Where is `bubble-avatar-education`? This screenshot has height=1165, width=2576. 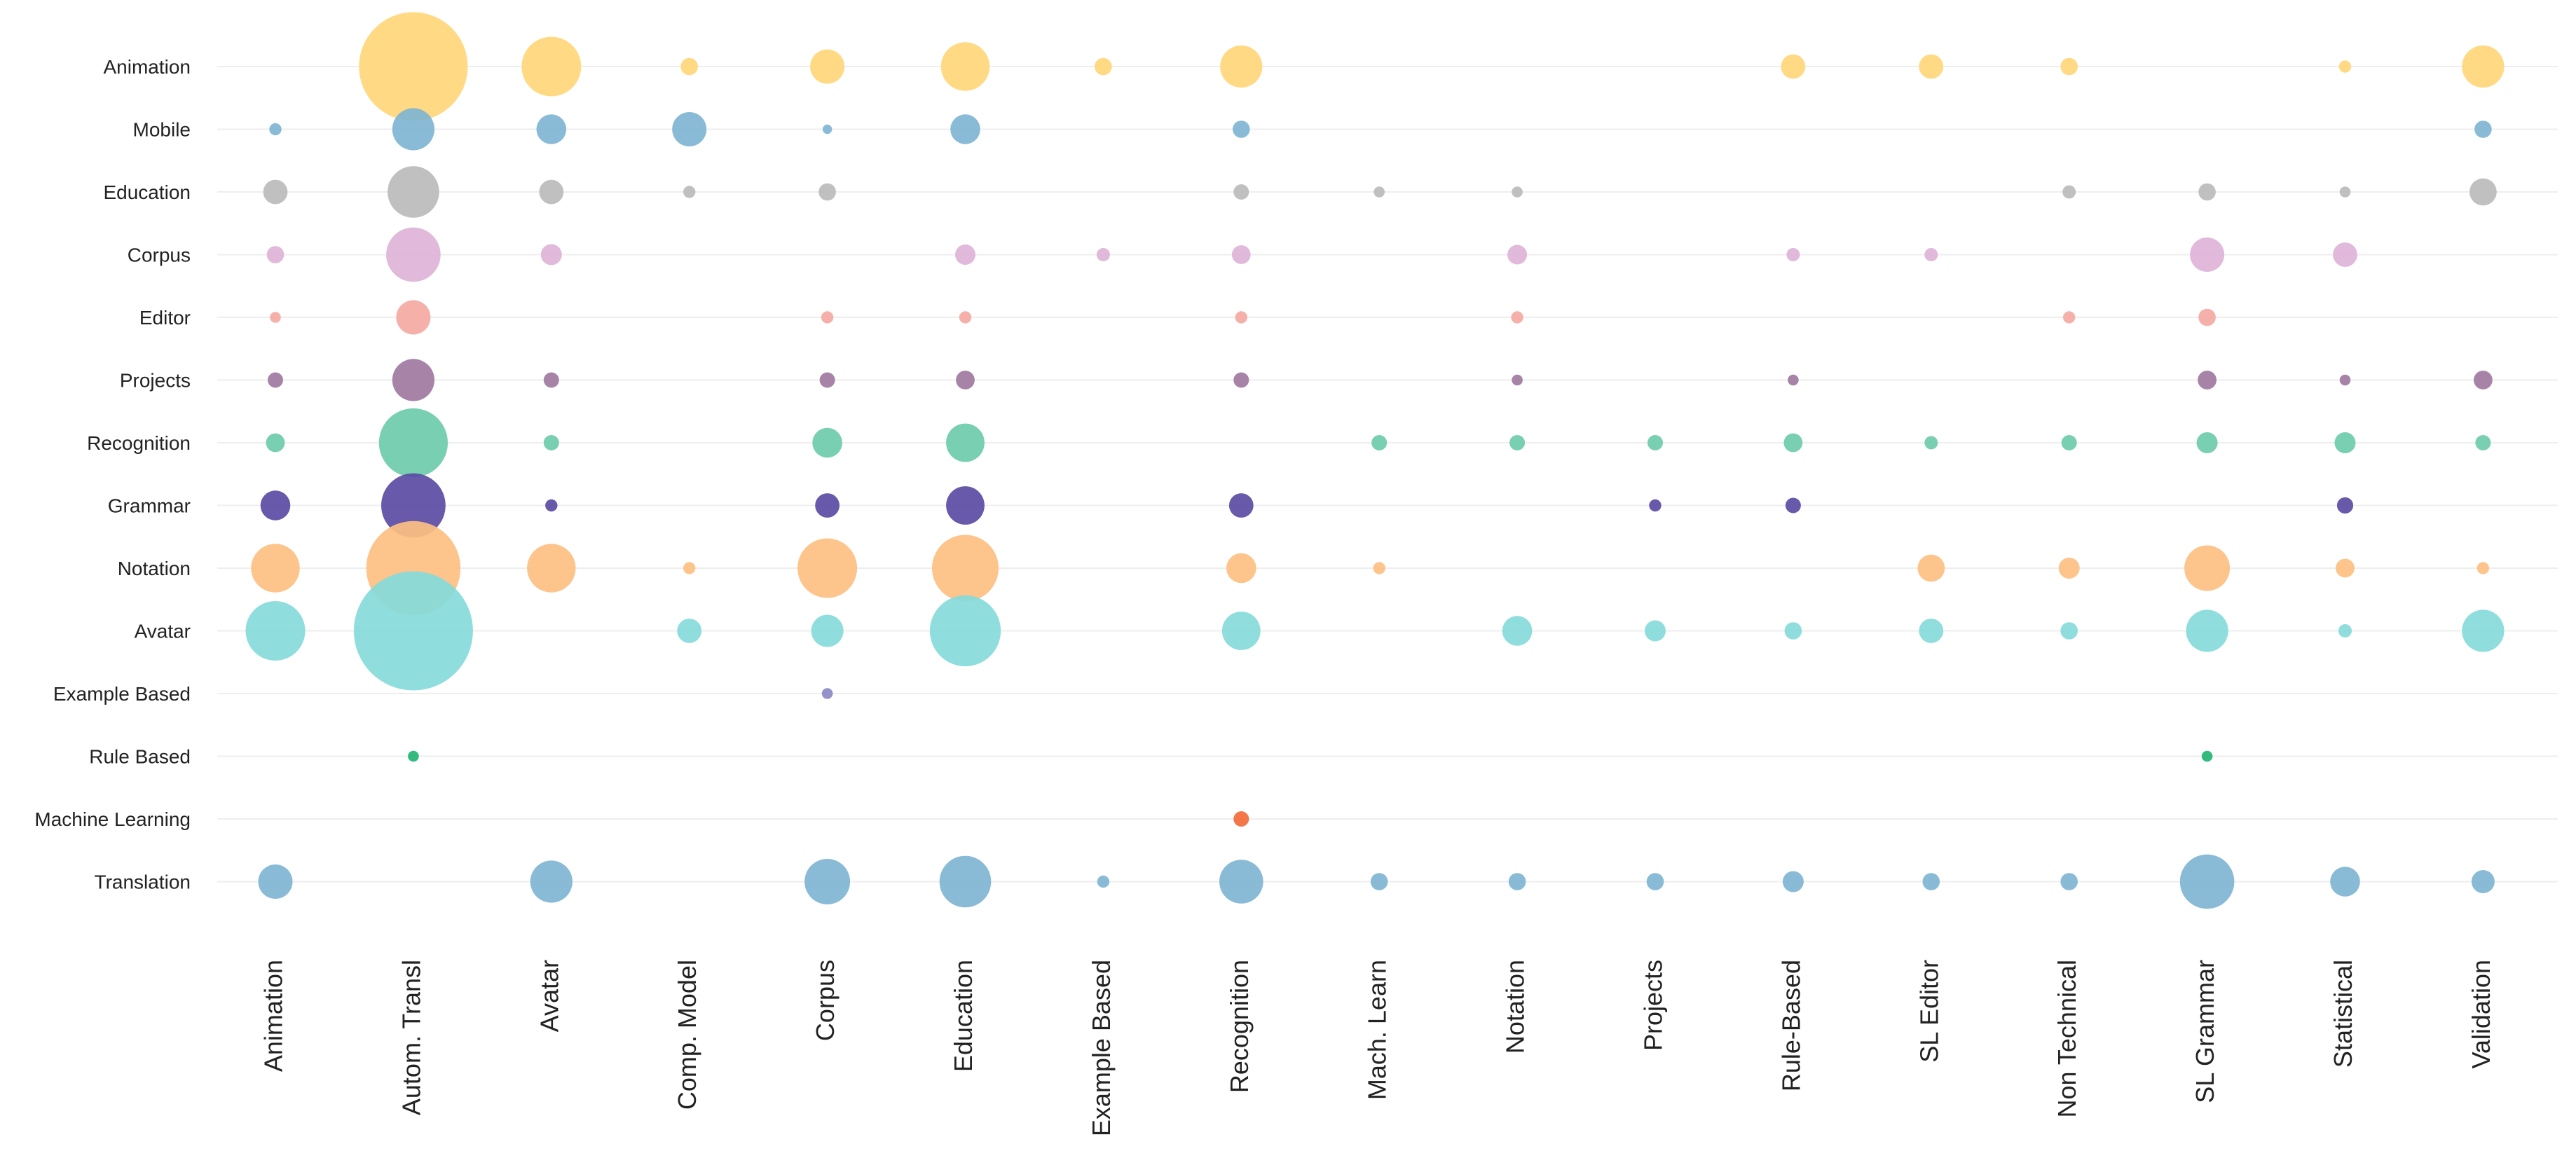
bubble-avatar-education is located at coordinates (965, 631).